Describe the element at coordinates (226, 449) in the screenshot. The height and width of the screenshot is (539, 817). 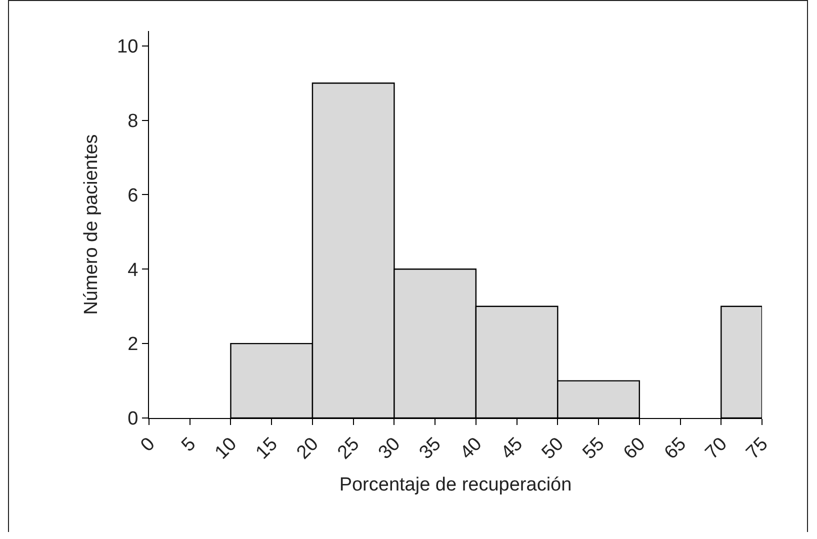
I see `x-tick-label: 10` at that location.